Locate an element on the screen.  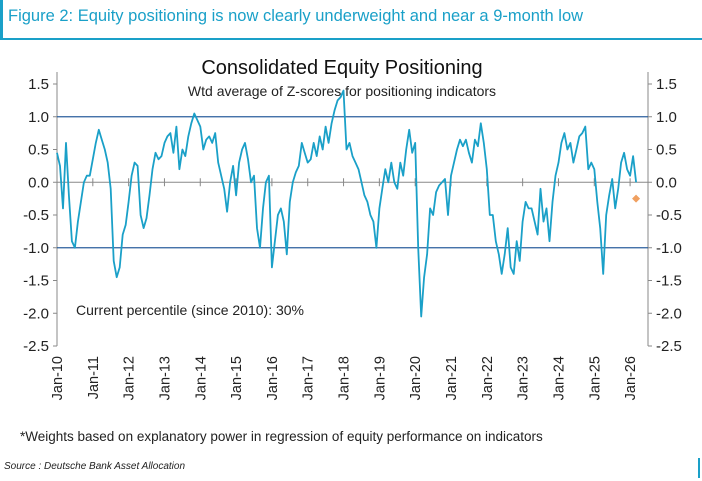
y-tick-label-left: 1.0 is located at coordinates (38, 117).